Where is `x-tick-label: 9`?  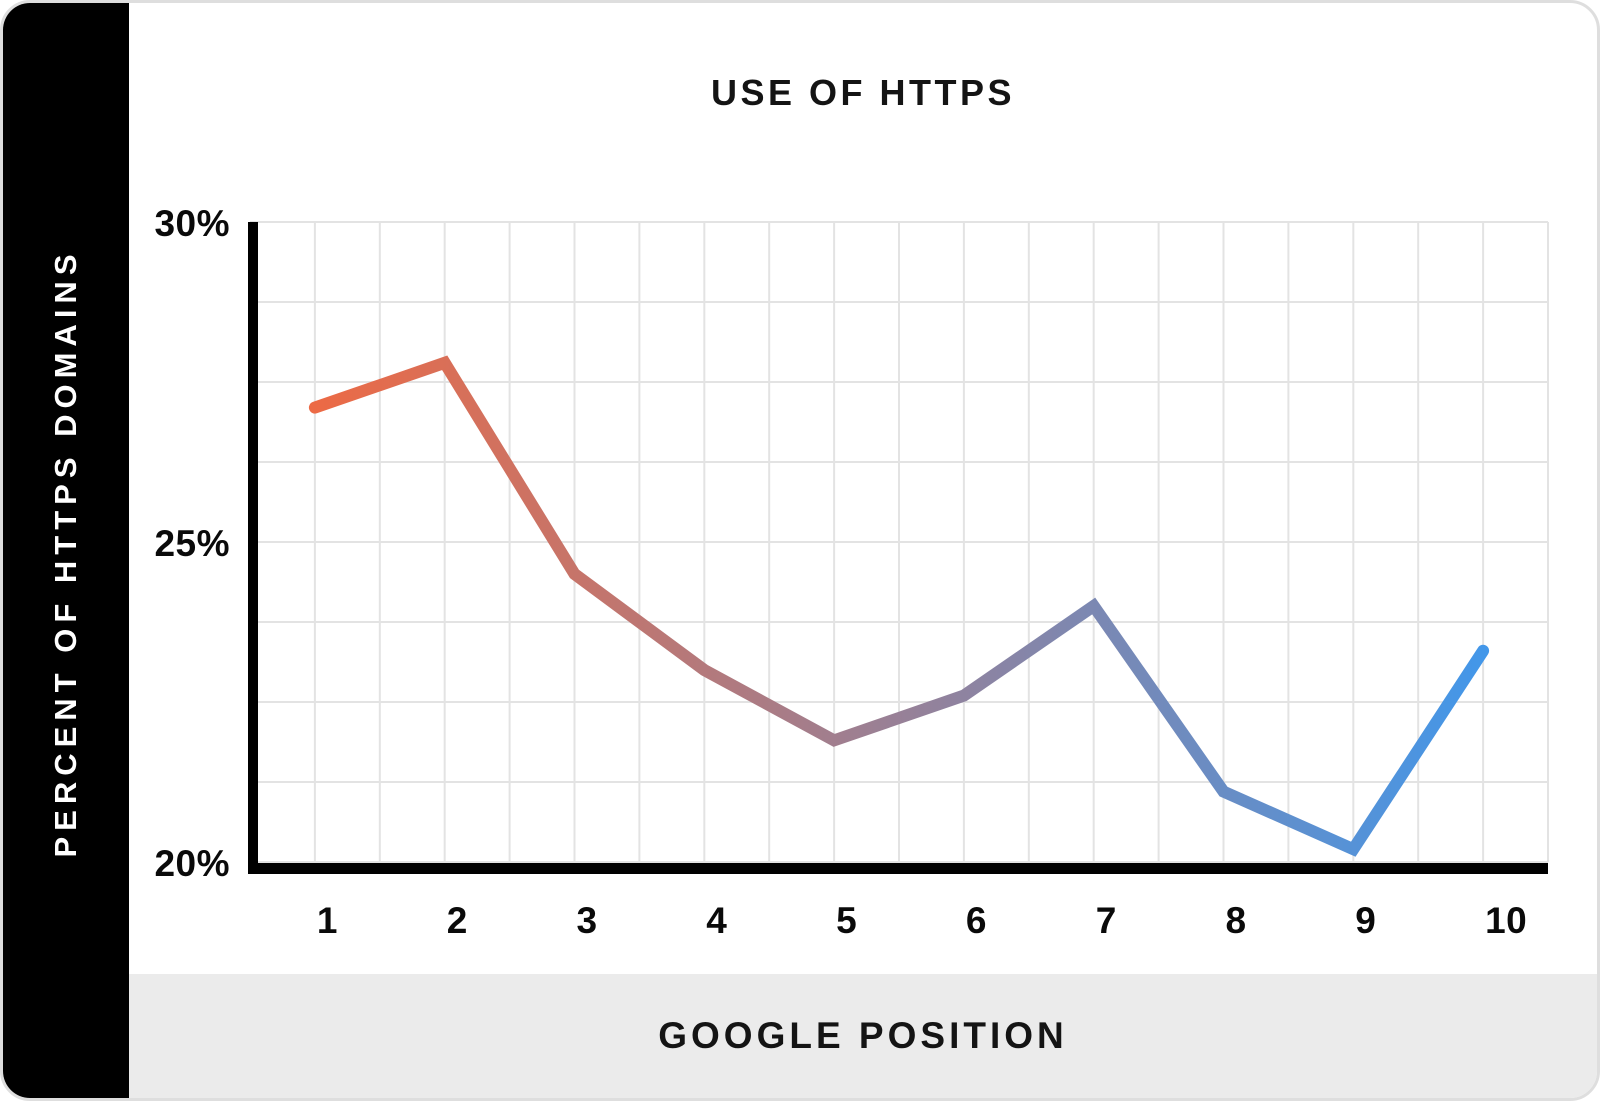
x-tick-label: 9 is located at coordinates (1366, 920).